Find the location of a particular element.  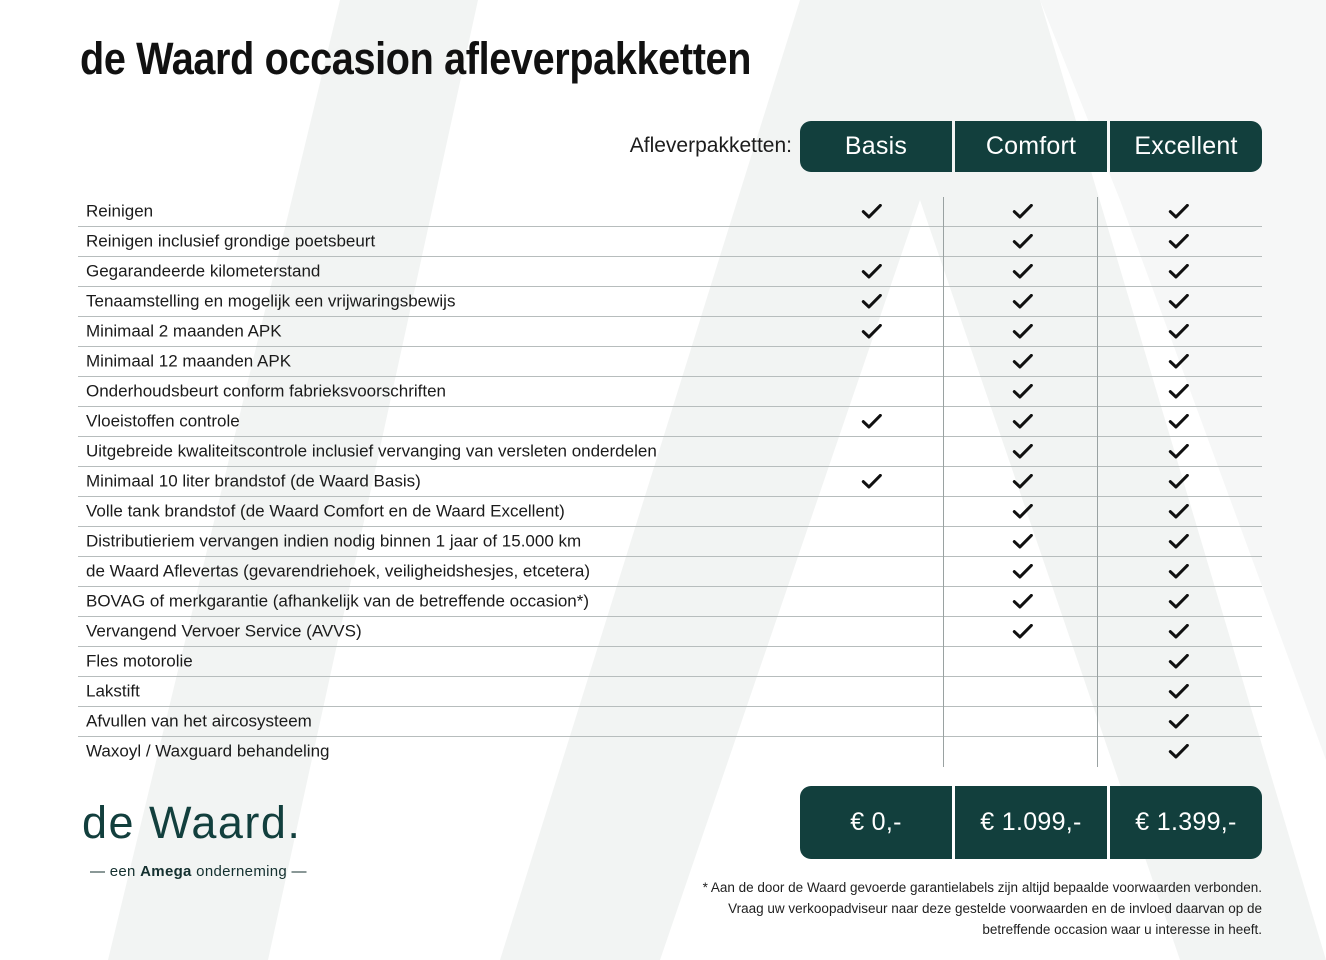

logo-tagline-brand: Amega is located at coordinates (166, 871).